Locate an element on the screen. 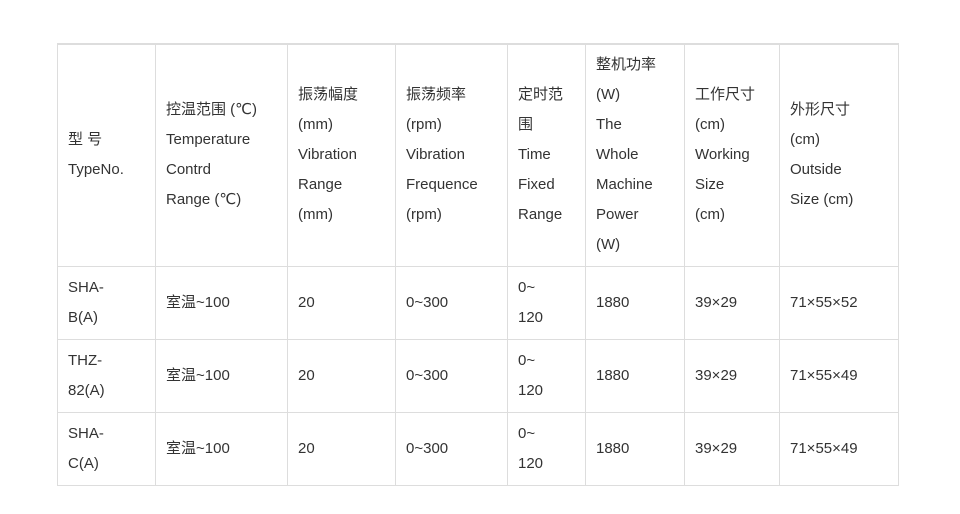  header-vibration-frequency: 振荡频率 (rpm) Vibration Frequence (rpm) is located at coordinates (451, 155).